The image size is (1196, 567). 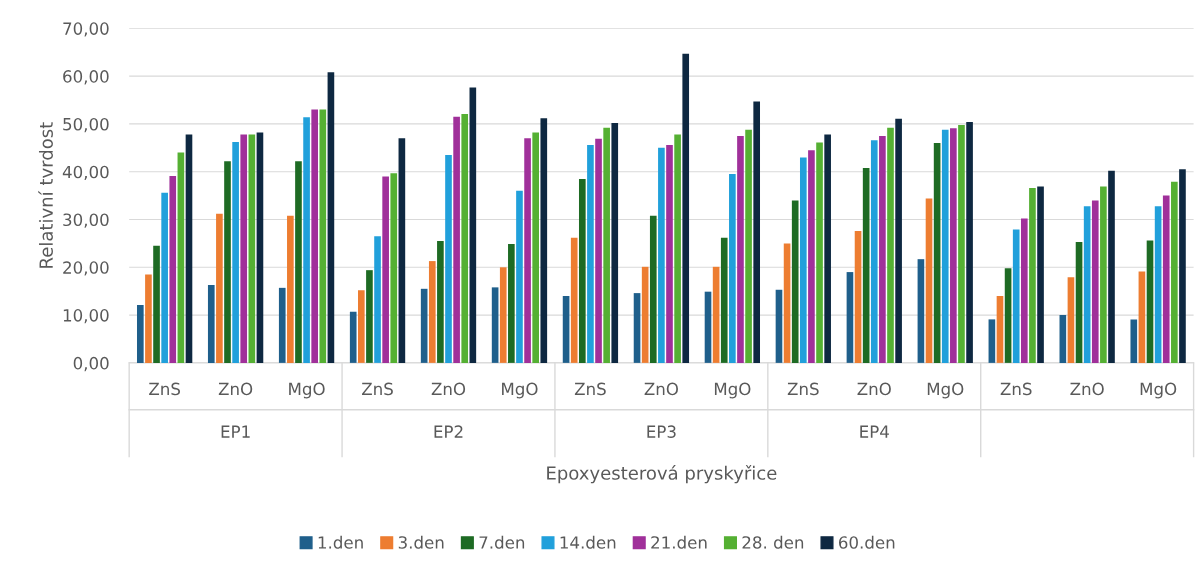 I want to click on y-tick-label: 60,00, so click(x=86, y=77).